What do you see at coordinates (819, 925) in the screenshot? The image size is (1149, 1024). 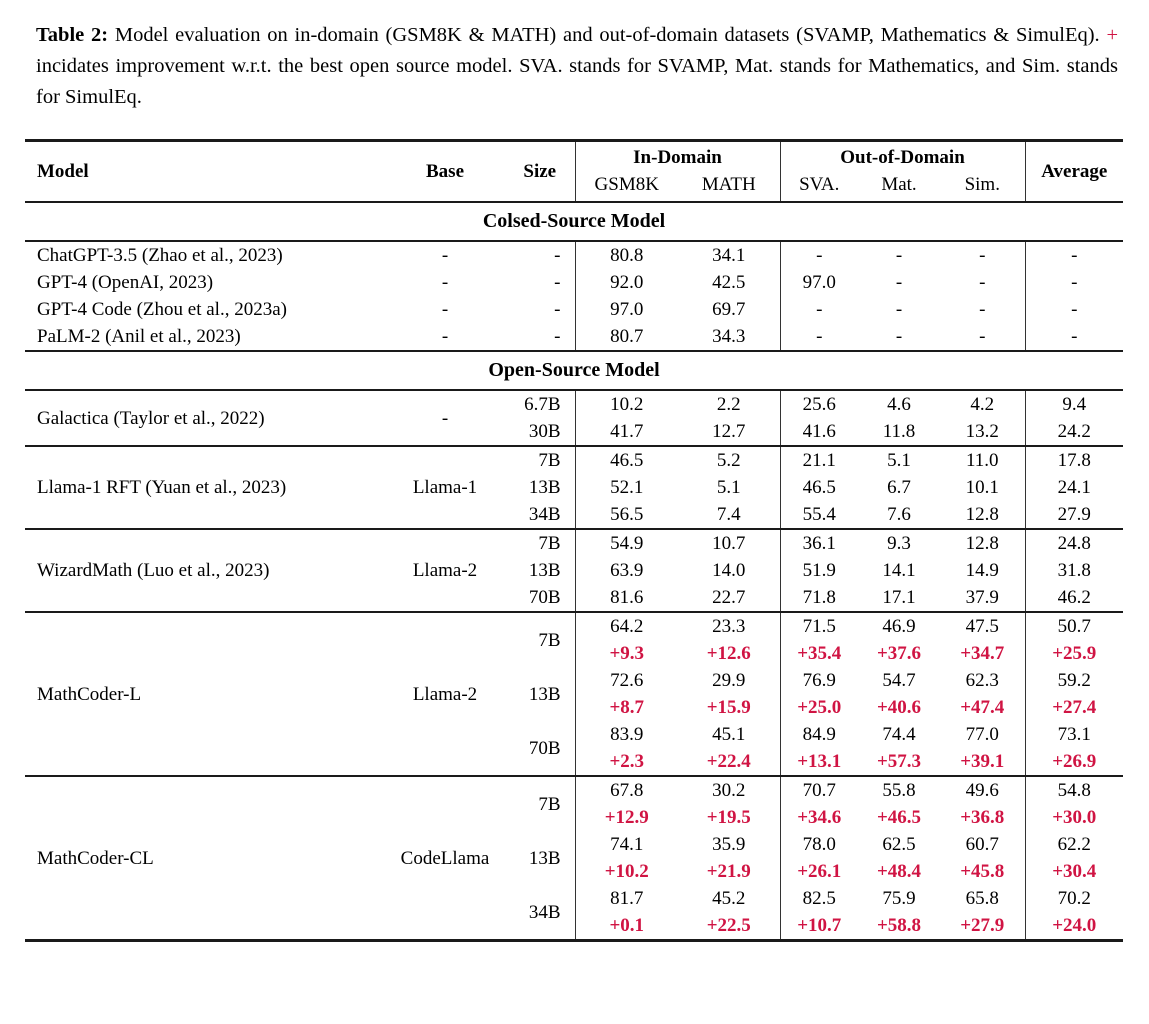 I see `delta-cell: +10.7` at bounding box center [819, 925].